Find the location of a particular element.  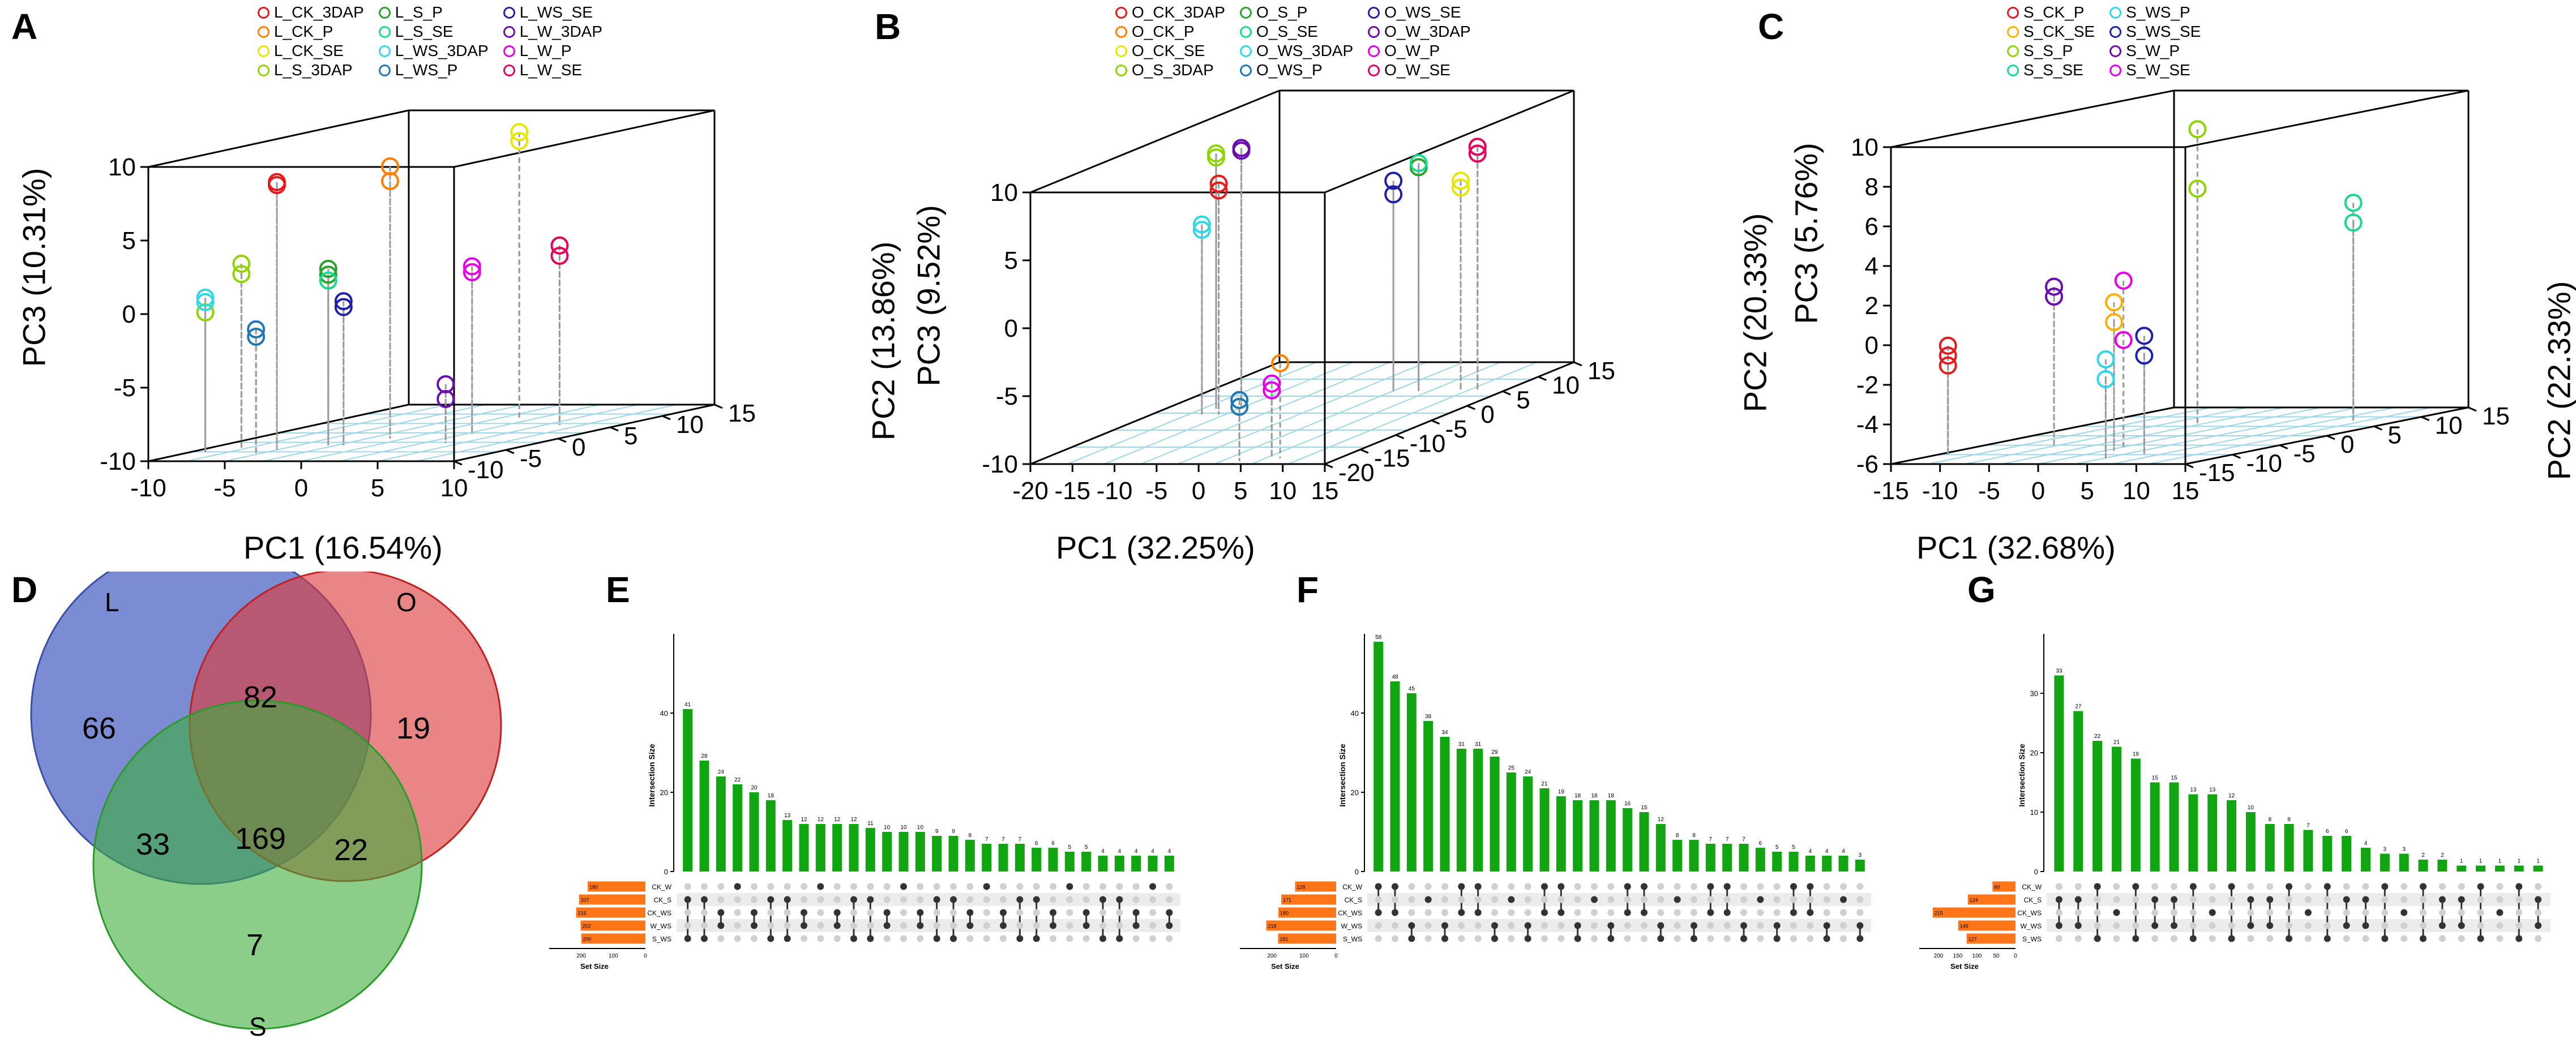

legend-item: S_S_P is located at coordinates (2051, 51).